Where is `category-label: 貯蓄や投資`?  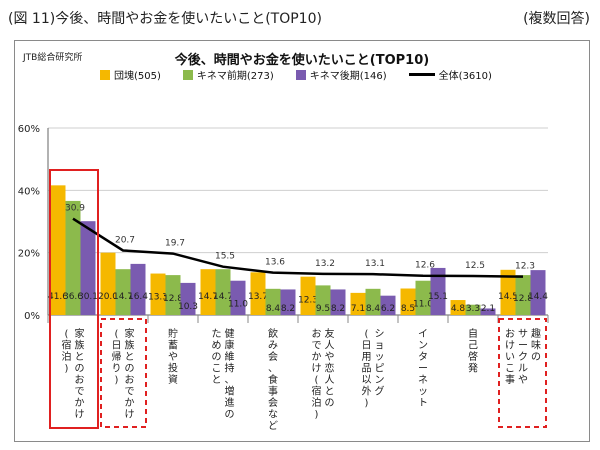
category-label: 貯蓄や投資 is located at coordinates (173, 357).